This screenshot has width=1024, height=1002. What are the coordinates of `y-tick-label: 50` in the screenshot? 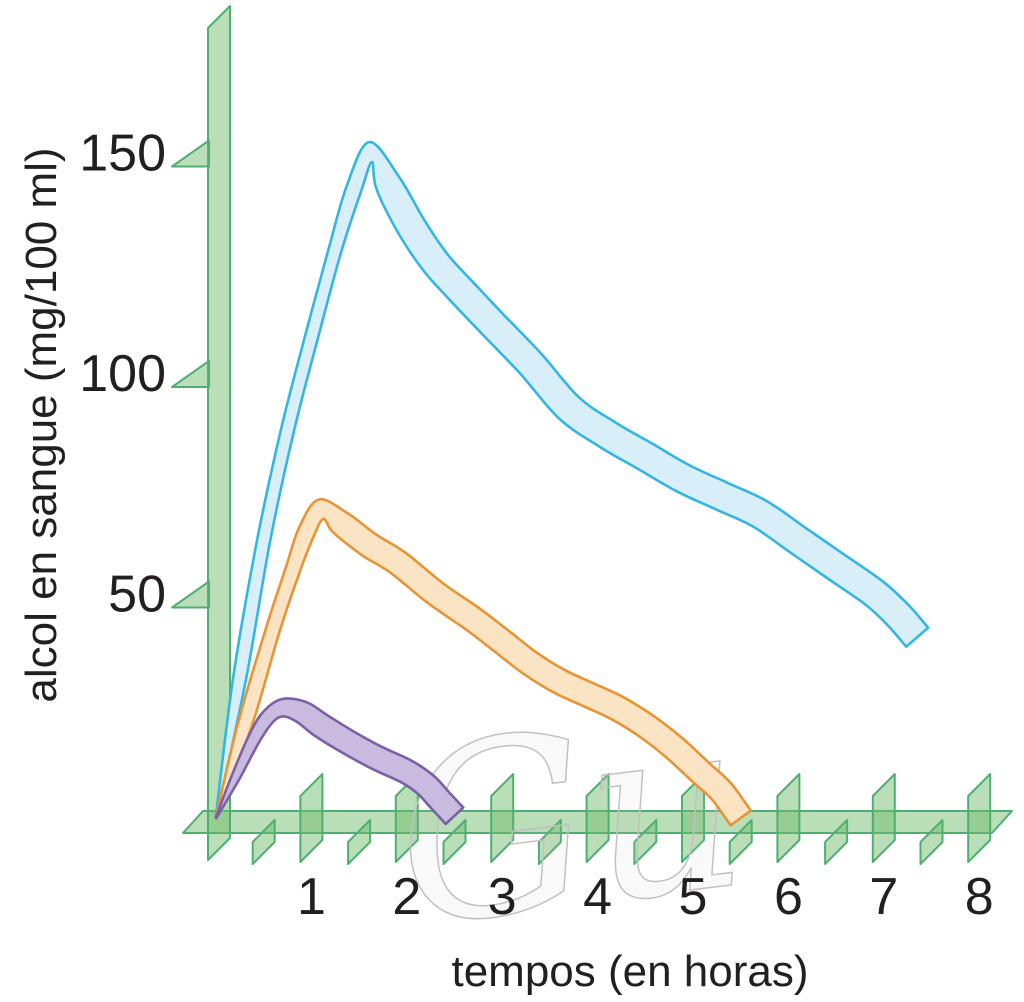 It's located at (137, 595).